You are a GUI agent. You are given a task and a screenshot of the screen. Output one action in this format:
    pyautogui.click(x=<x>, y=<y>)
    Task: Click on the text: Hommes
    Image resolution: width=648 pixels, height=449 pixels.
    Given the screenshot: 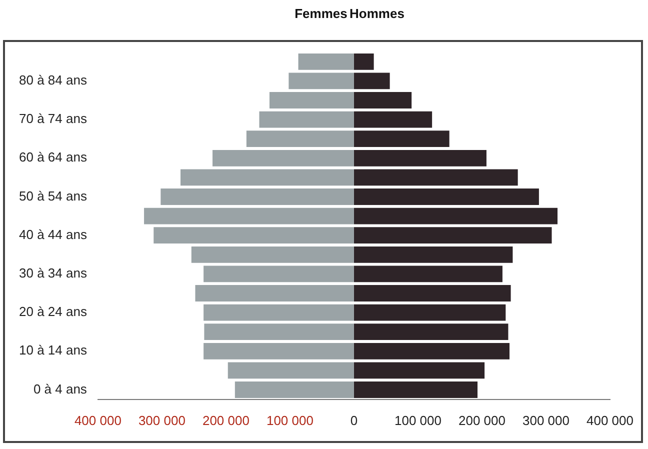 What is the action you would take?
    pyautogui.click(x=377, y=13)
    